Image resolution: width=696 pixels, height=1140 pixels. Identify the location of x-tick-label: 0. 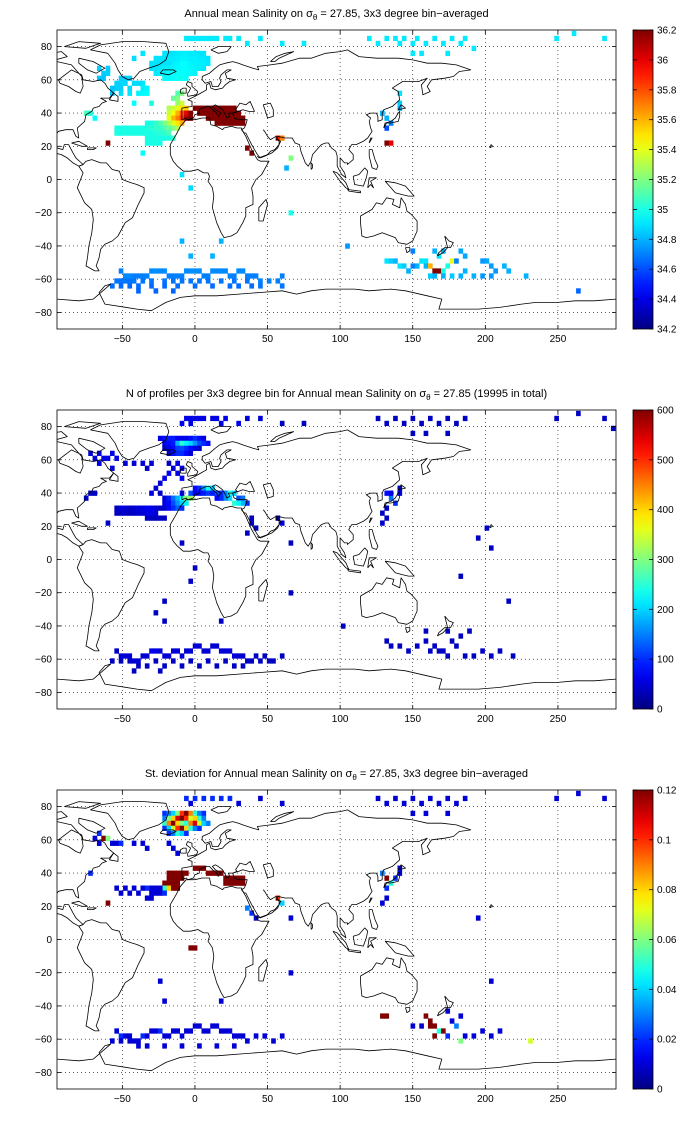
(195, 719).